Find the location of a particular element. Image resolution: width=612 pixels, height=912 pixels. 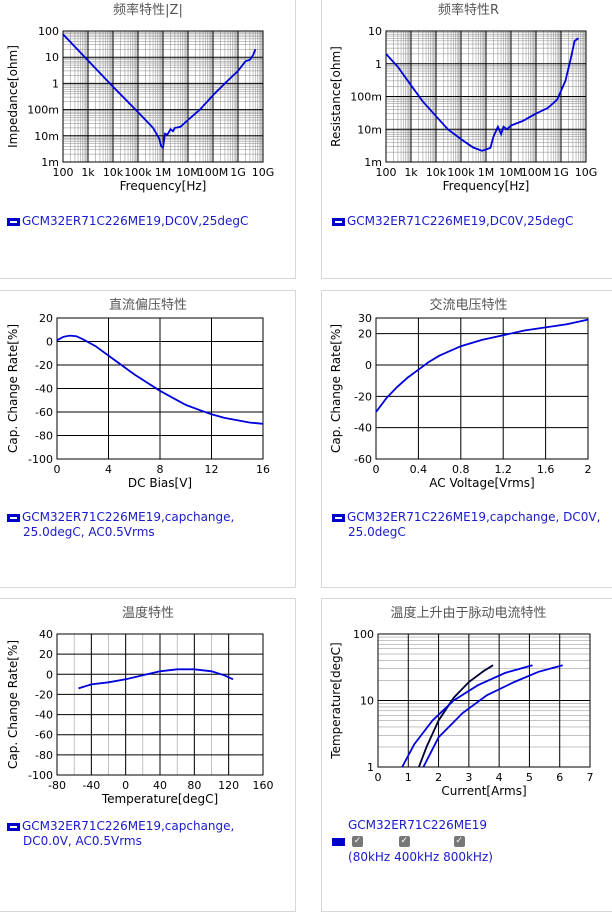

y-tick-label: 10m is located at coordinates (369, 129).